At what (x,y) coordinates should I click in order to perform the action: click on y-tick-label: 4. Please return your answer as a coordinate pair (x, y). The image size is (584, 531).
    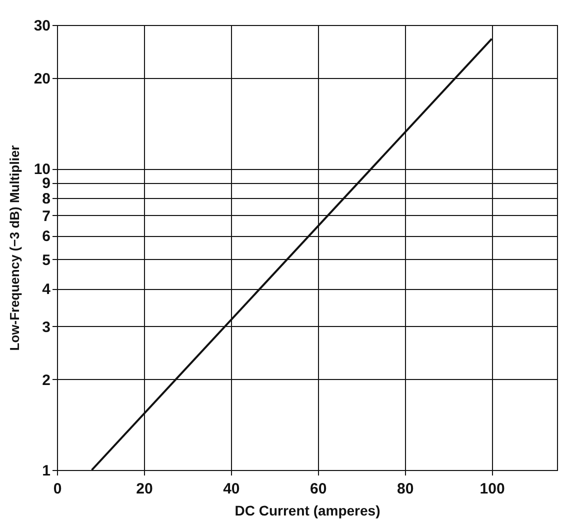
    Looking at the image, I should click on (47, 289).